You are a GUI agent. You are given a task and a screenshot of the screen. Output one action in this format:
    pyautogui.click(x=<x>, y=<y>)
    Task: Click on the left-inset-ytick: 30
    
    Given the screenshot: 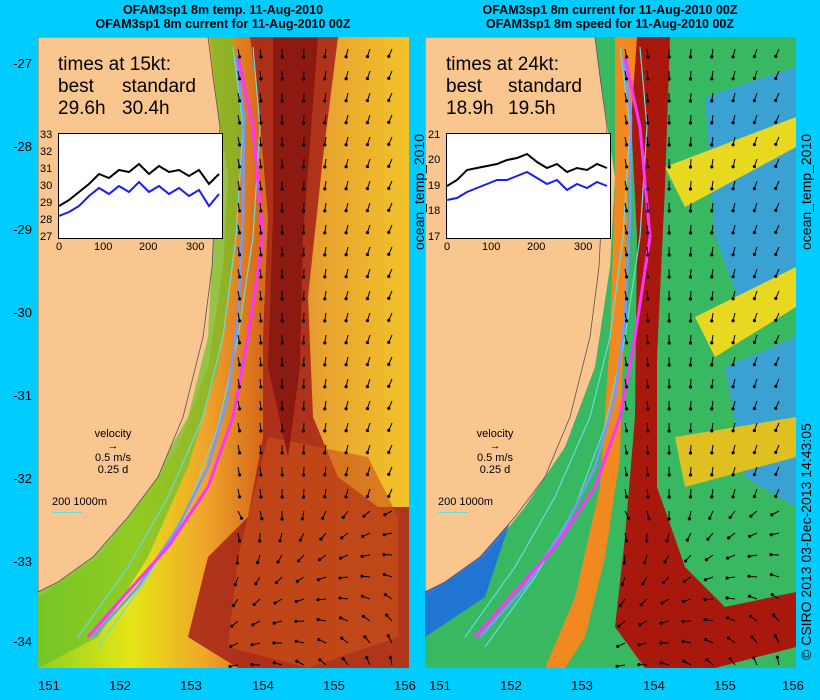 What is the action you would take?
    pyautogui.click(x=46, y=186)
    